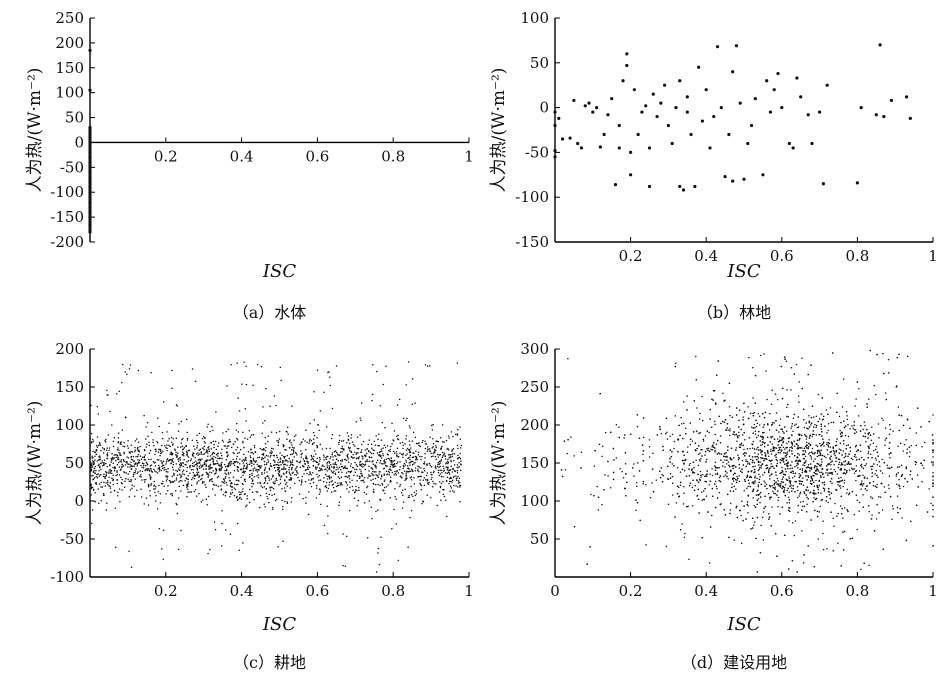  I want to click on y-tick-label: 200, so click(534, 425).